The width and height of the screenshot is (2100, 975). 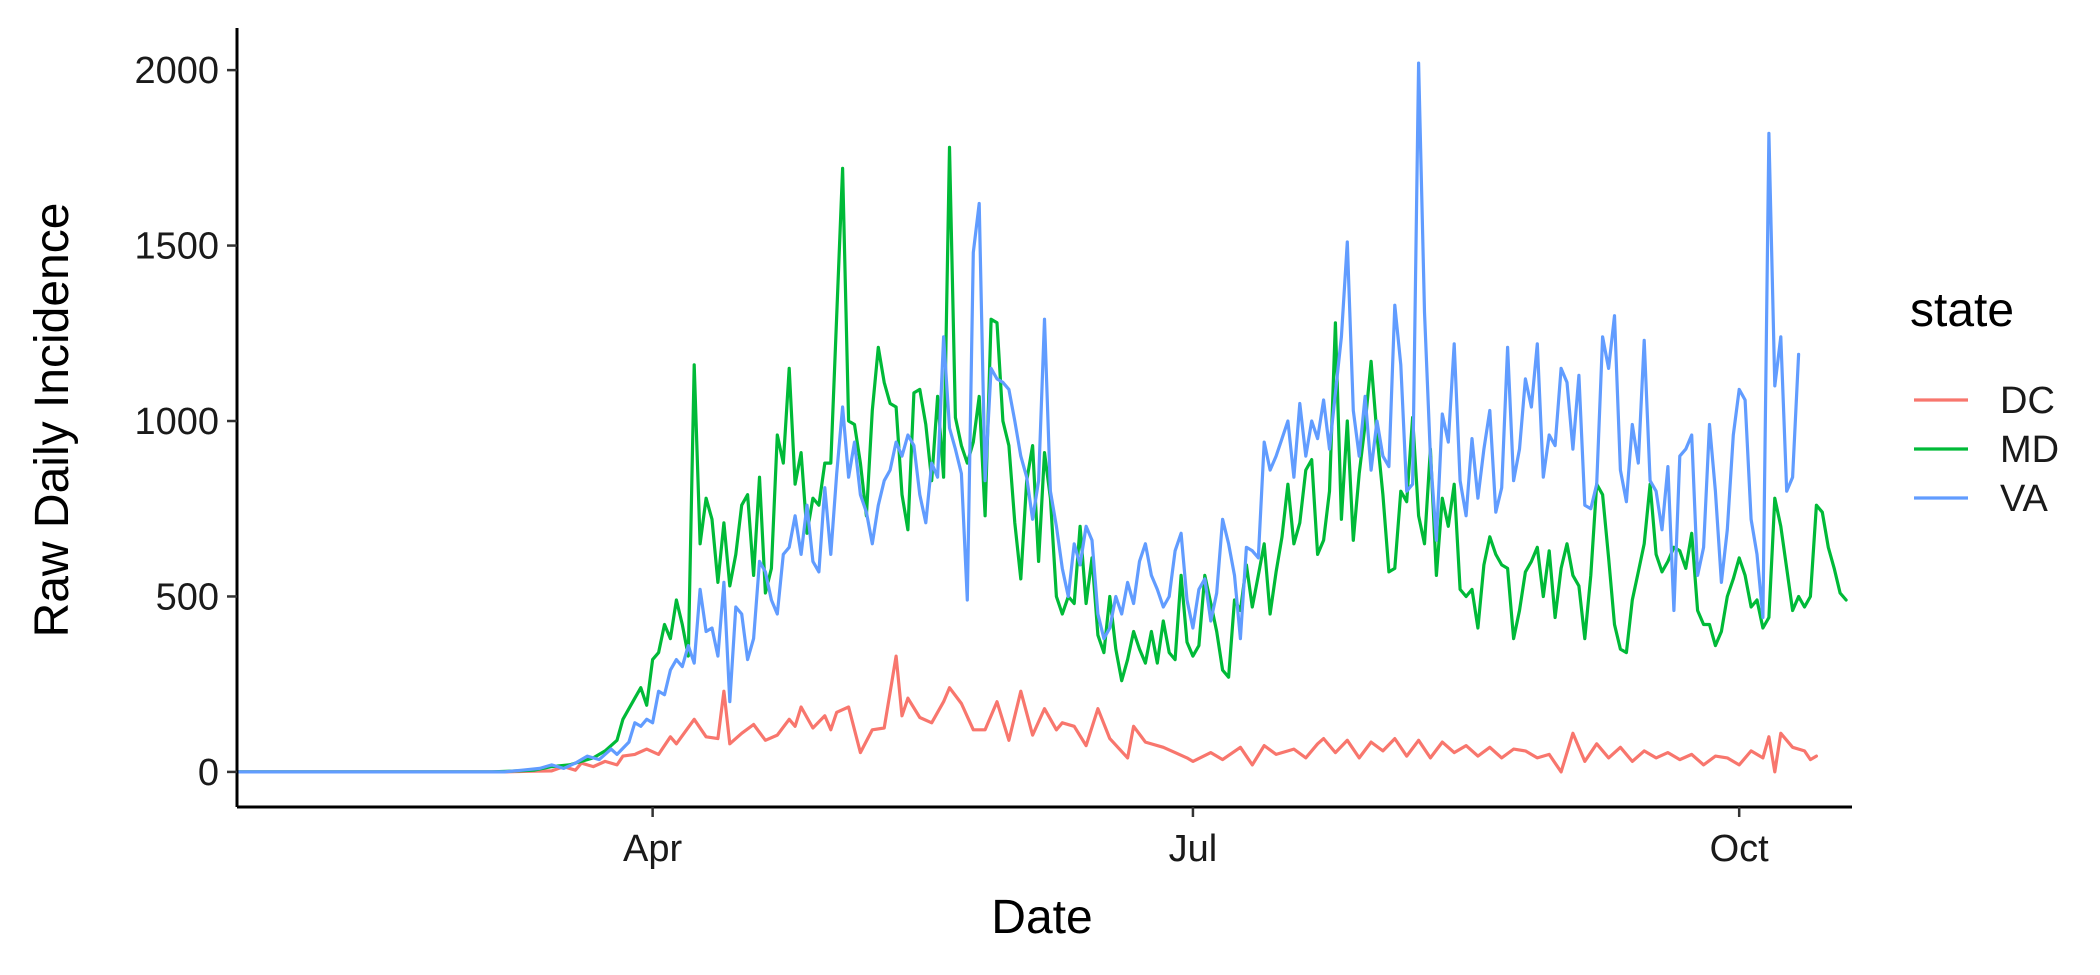 I want to click on y-axis-title: Raw Daily Incidence, so click(x=52, y=420).